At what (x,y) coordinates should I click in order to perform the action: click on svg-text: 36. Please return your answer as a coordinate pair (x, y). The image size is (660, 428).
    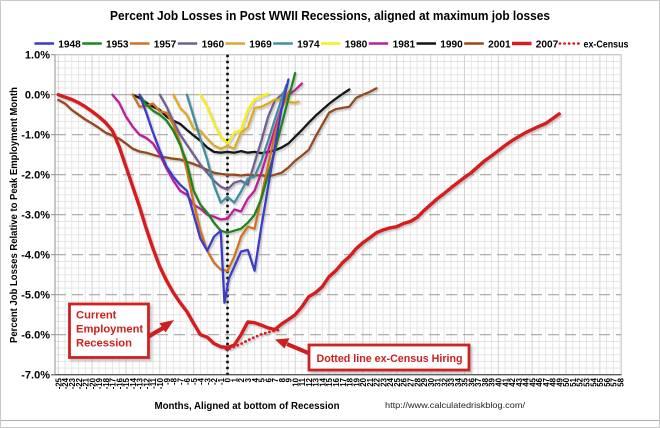
    Looking at the image, I should click on (471, 381).